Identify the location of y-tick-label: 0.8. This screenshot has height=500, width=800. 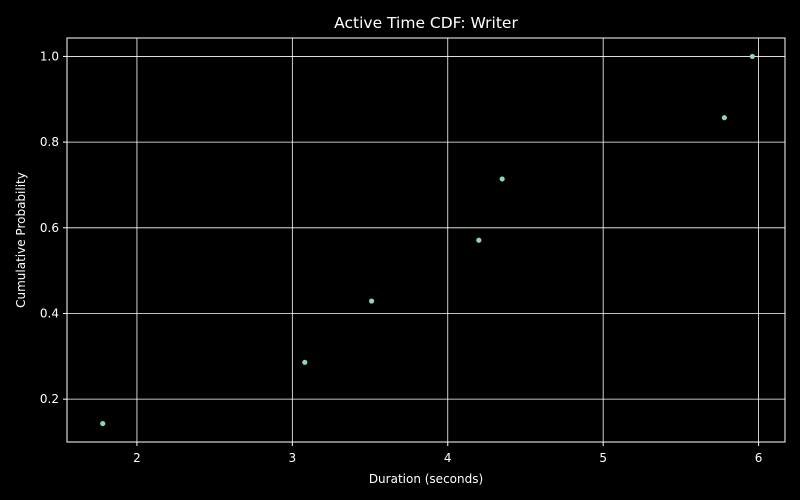
(49, 142).